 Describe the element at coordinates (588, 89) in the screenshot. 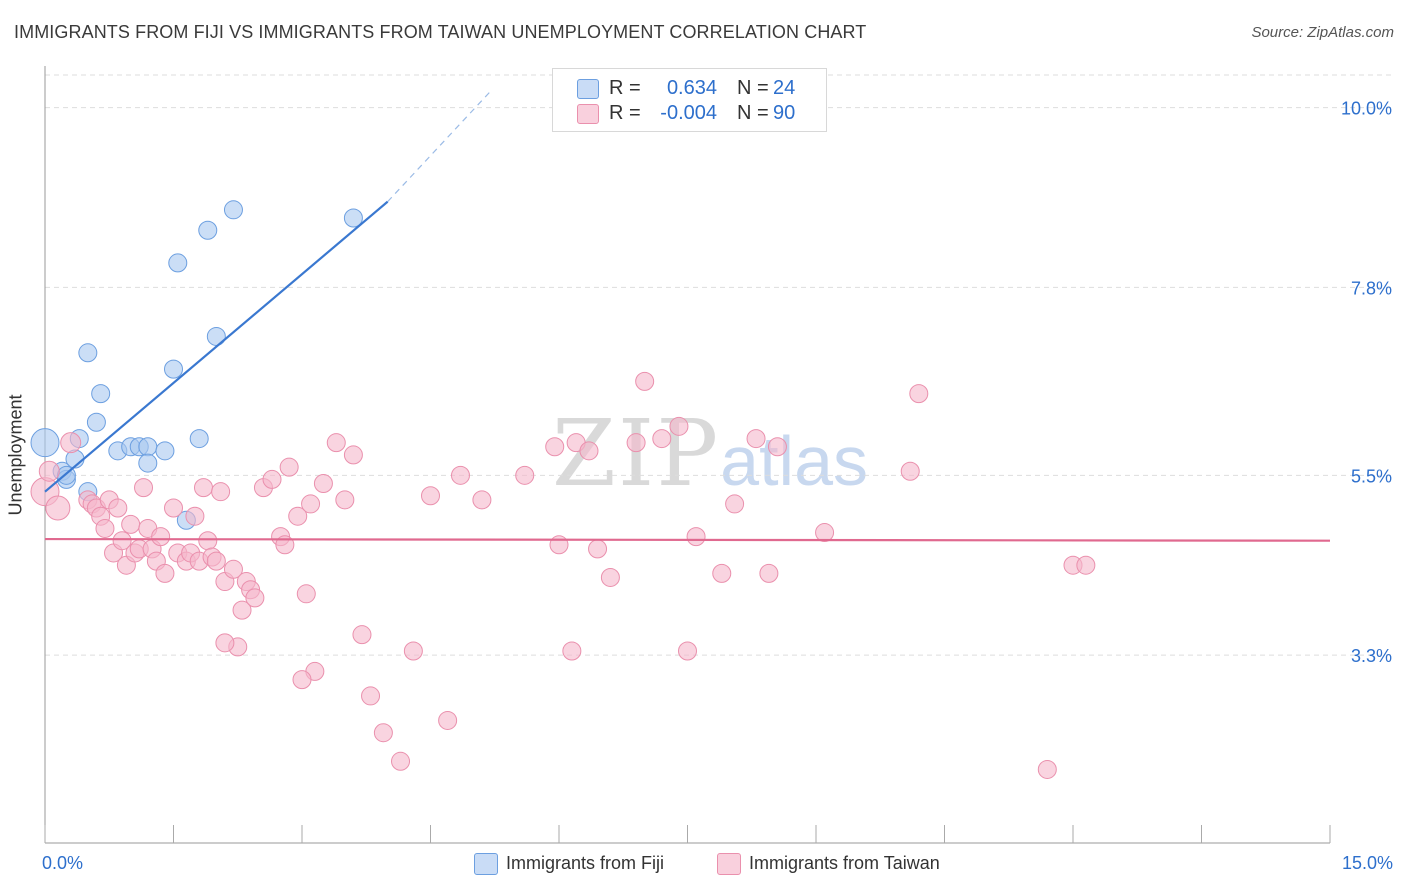

I see `fiji-swatch` at that location.